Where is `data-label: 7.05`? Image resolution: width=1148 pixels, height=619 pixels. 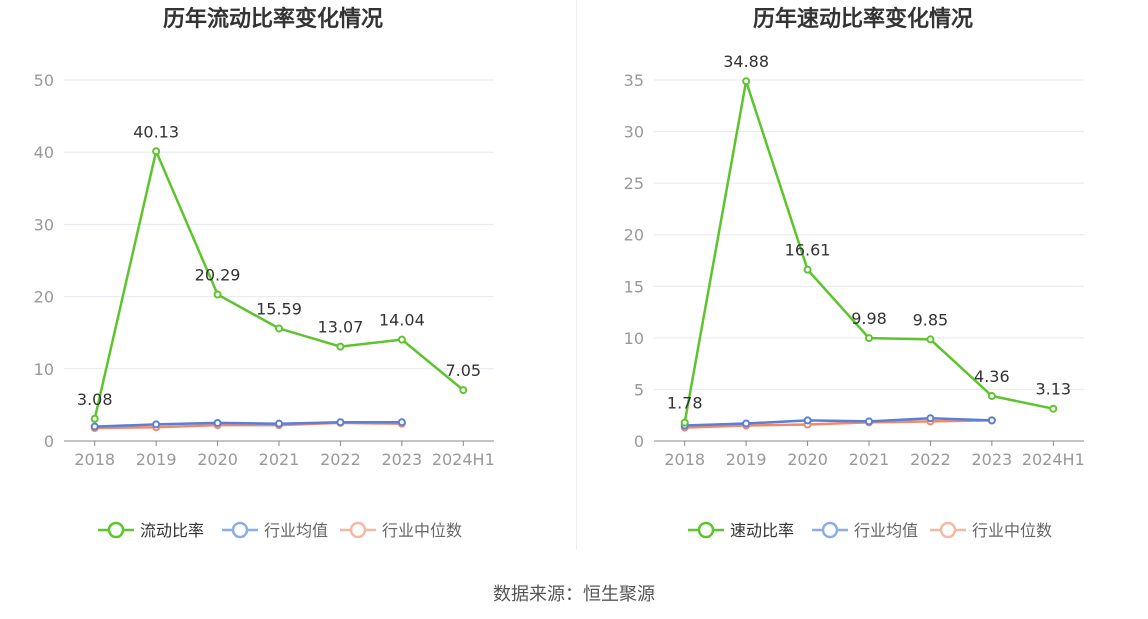 data-label: 7.05 is located at coordinates (463, 370).